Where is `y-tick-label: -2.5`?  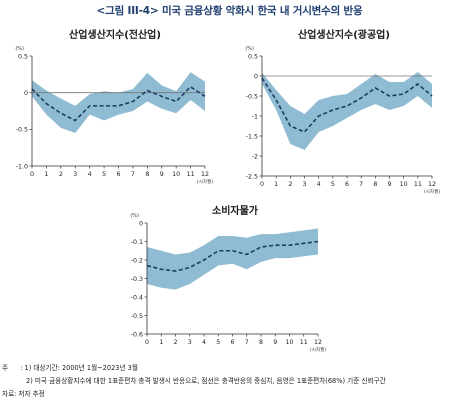 y-tick-label: -2.5 is located at coordinates (252, 176).